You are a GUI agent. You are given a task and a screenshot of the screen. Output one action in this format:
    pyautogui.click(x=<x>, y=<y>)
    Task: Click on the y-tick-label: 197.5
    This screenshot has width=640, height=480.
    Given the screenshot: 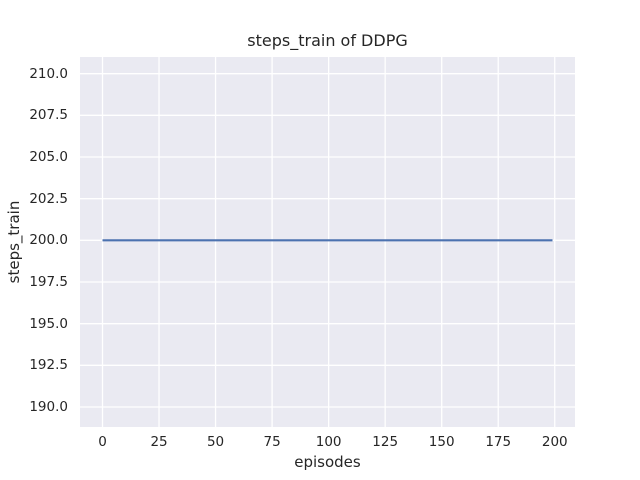 What is the action you would take?
    pyautogui.click(x=48, y=282)
    